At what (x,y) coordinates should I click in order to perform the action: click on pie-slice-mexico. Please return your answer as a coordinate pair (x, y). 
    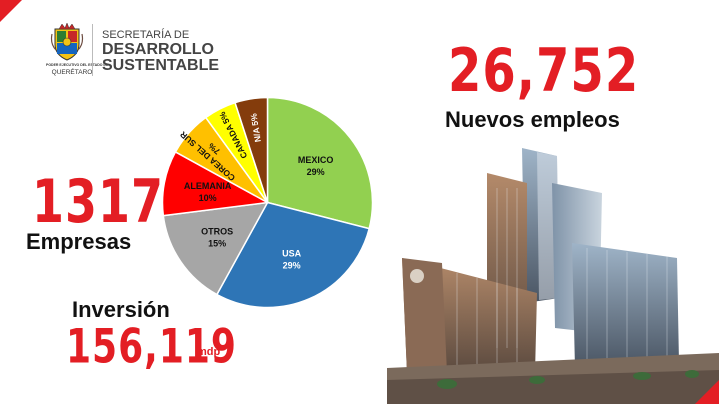
    Looking at the image, I should click on (320, 163).